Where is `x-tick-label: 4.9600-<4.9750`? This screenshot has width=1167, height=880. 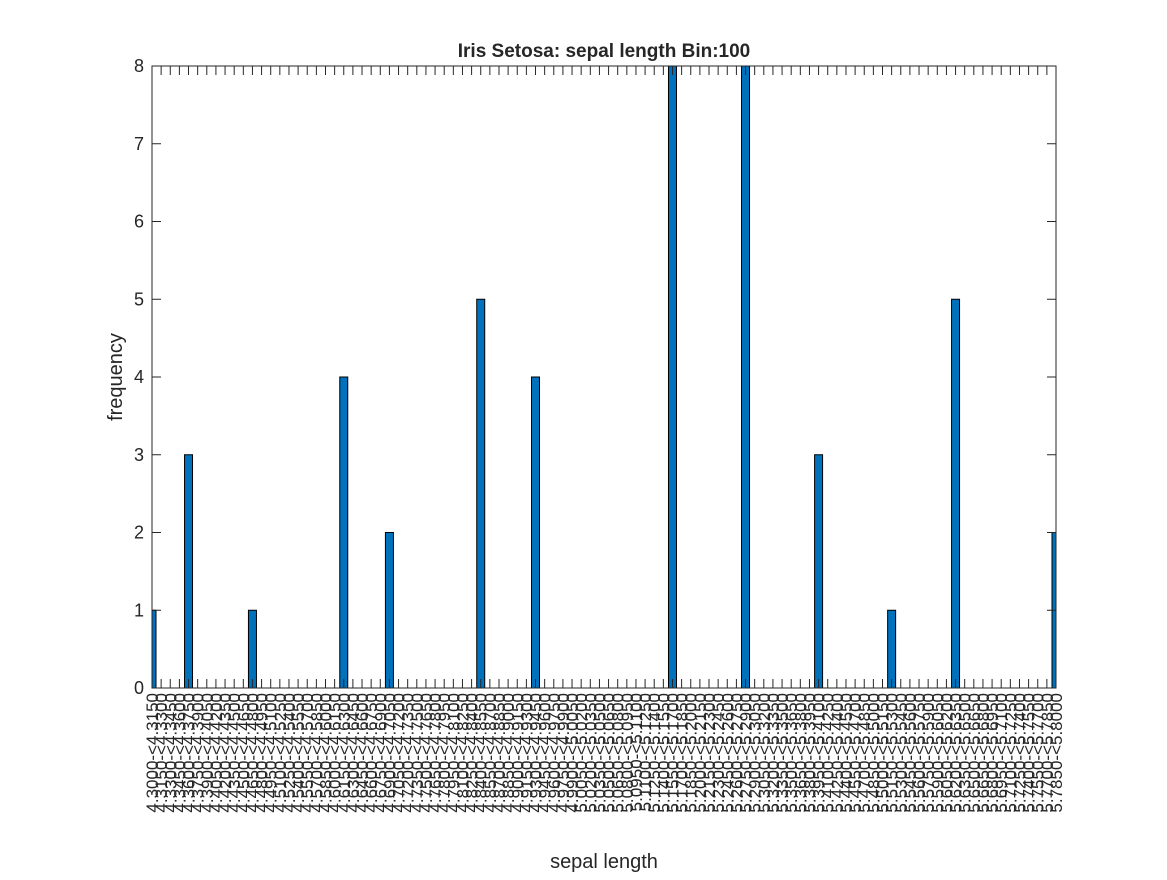
x-tick-label: 4.9600-<4.9750 is located at coordinates (554, 753).